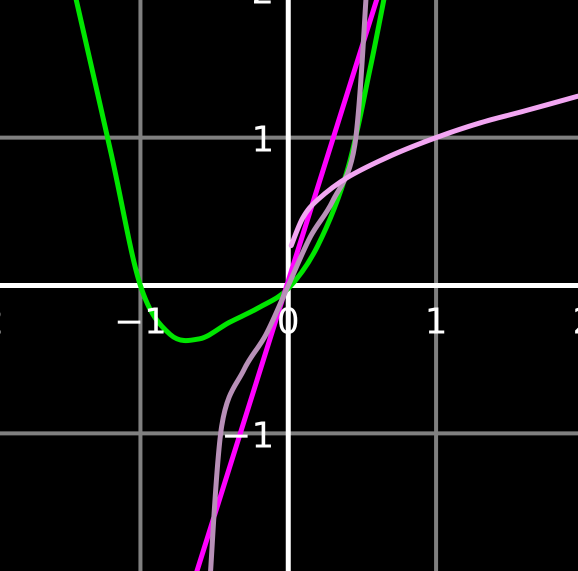 The image size is (578, 571). Describe the element at coordinates (262, 140) in the screenshot. I see `y-tick-label: 1` at that location.